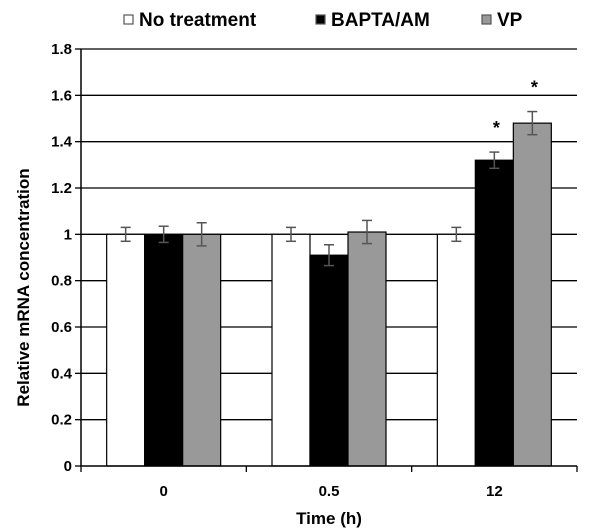 The height and width of the screenshot is (531, 603). Describe the element at coordinates (494, 491) in the screenshot. I see `x-tick-label: 12` at that location.